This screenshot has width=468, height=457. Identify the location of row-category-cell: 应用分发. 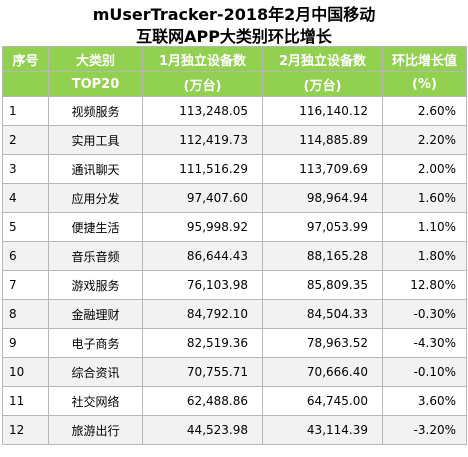
(95, 198).